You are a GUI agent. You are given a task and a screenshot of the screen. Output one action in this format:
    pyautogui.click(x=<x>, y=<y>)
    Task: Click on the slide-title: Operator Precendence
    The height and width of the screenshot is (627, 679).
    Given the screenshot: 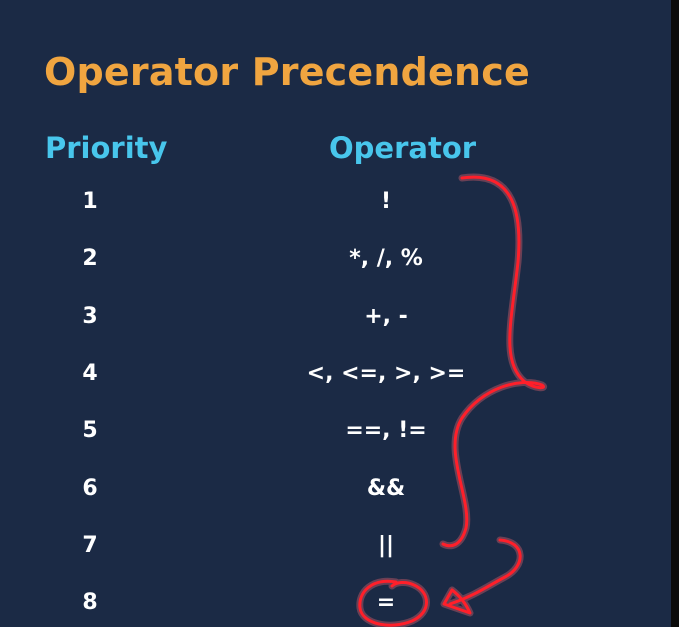 What is the action you would take?
    pyautogui.click(x=287, y=72)
    